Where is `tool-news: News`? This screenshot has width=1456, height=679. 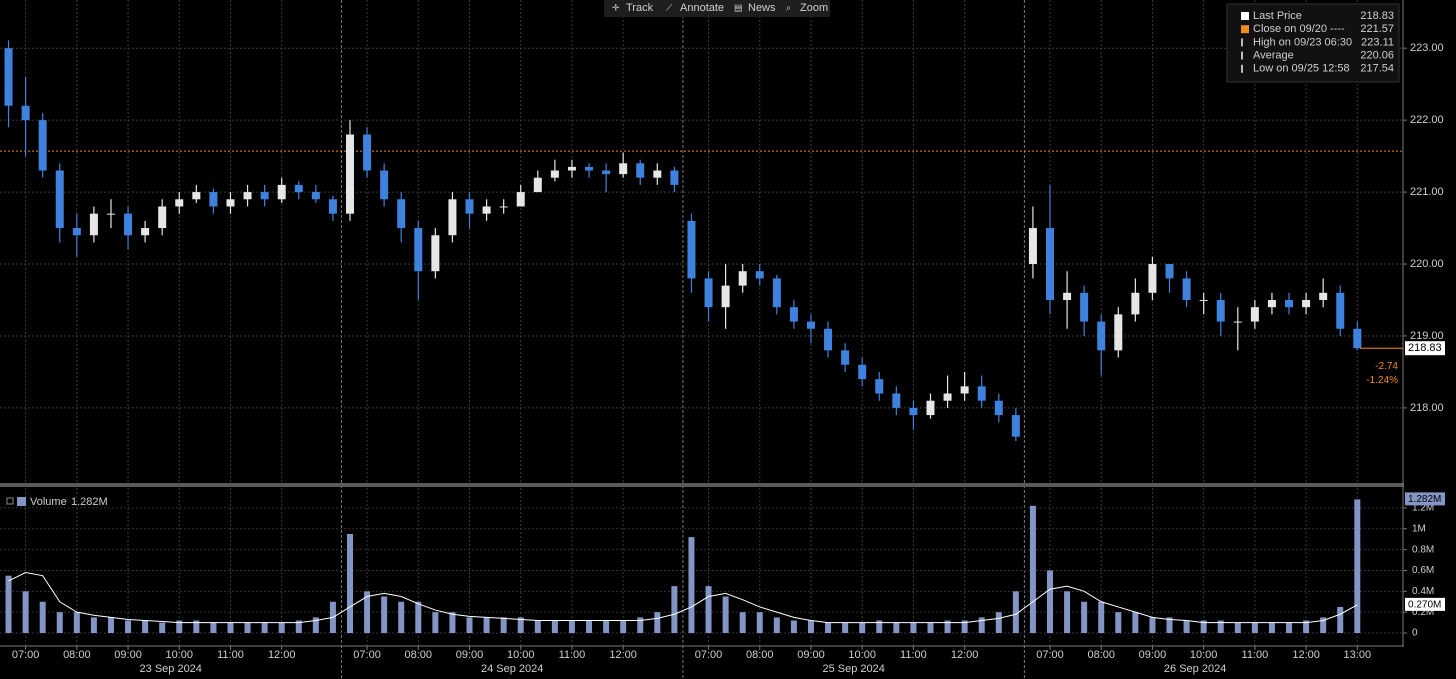
tool-news: News is located at coordinates (762, 8).